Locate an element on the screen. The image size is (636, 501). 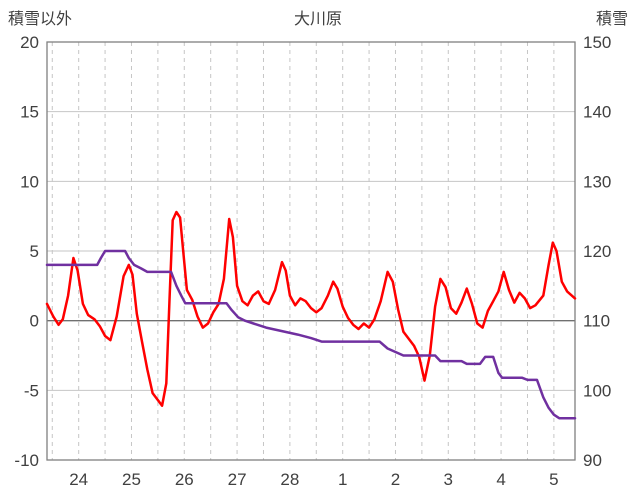
left-axis-tick-label: 15 is located at coordinates (29, 112).